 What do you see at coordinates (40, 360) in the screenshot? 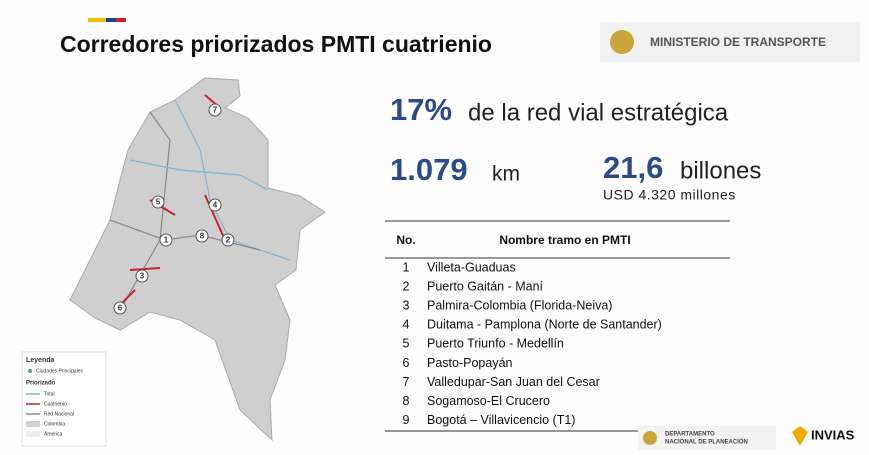
I see `legend-title: Leyenda` at bounding box center [40, 360].